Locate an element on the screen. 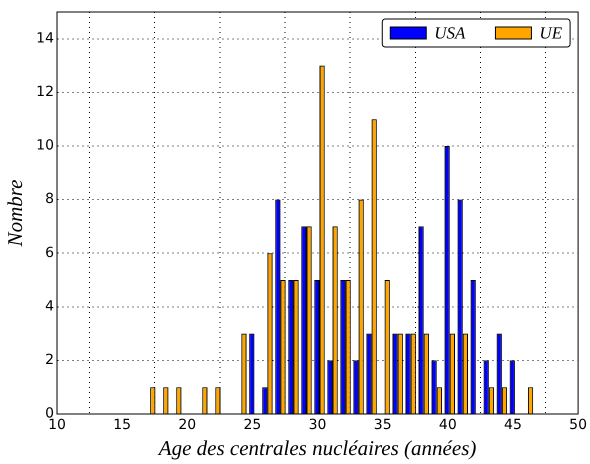 The height and width of the screenshot is (464, 590). x-tick-label: 40 is located at coordinates (447, 425).